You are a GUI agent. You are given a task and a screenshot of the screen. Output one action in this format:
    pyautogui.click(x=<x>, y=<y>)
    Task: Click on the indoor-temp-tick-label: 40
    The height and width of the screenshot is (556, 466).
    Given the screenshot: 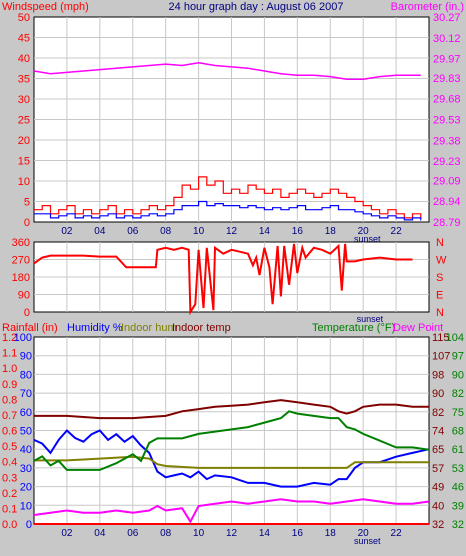 What is the action you would take?
    pyautogui.click(x=438, y=506)
    